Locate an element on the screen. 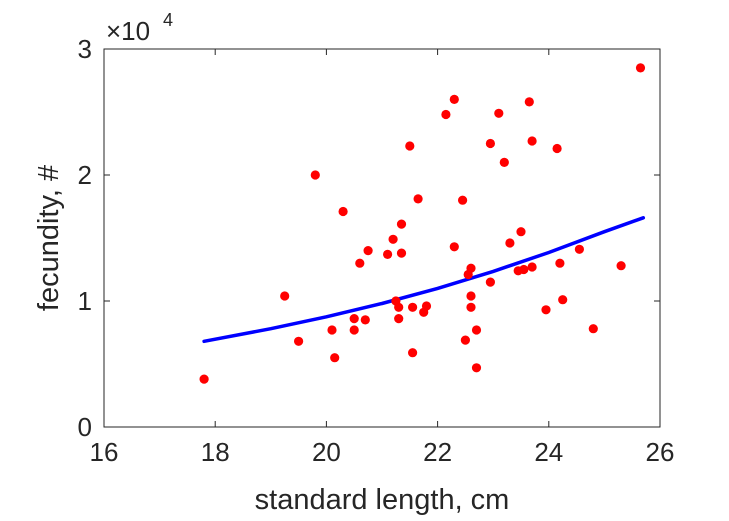 The image size is (729, 521). y-axis-exponent-power: 4 is located at coordinates (168, 20).